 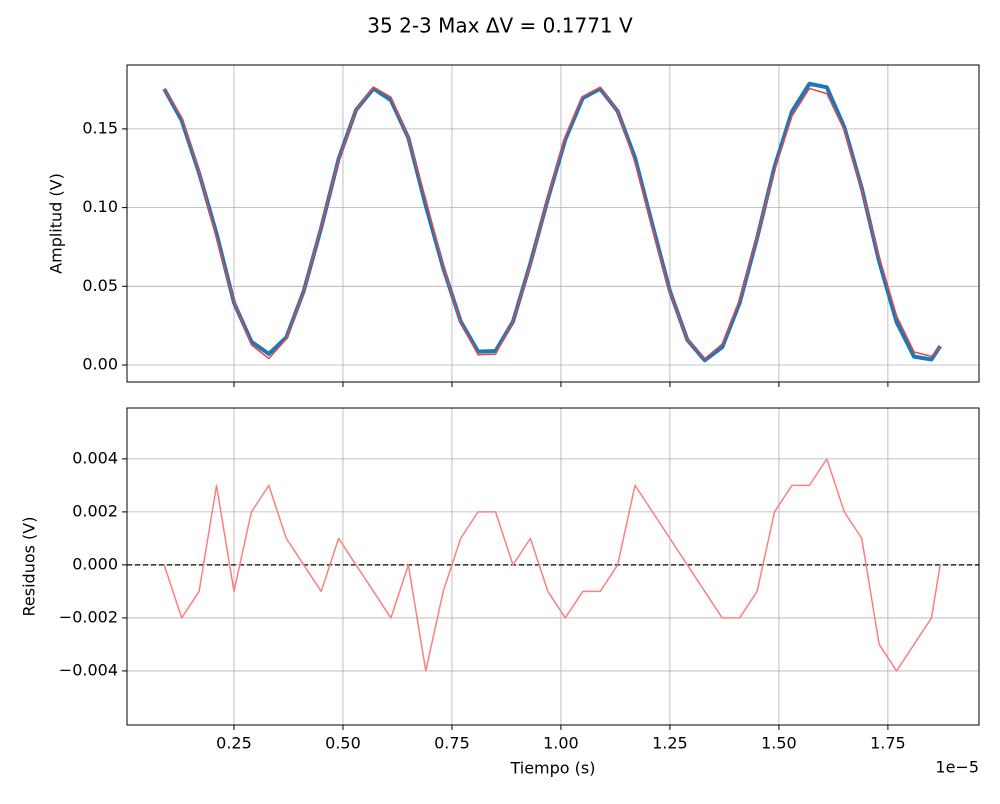 I want to click on x-tick-label: 1.75, so click(x=888, y=743).